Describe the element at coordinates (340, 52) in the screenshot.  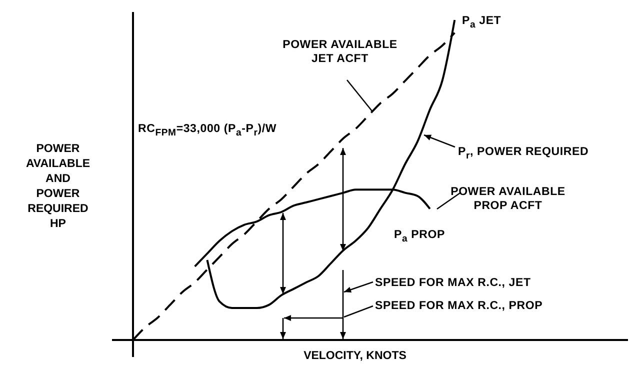
I see `annotation: POWER AVAILABLE JET ACFT` at that location.